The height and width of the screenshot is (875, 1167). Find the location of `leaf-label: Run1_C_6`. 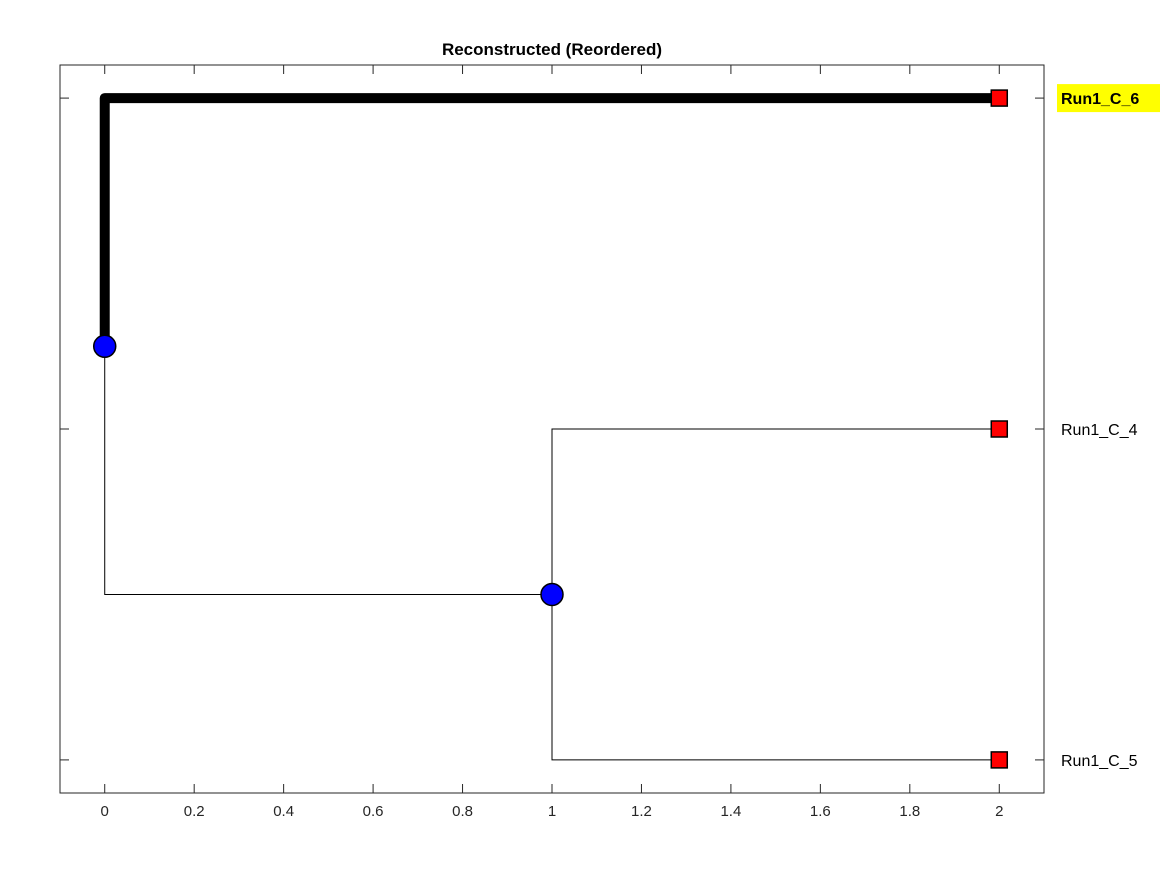

leaf-label: Run1_C_6 is located at coordinates (1100, 99).